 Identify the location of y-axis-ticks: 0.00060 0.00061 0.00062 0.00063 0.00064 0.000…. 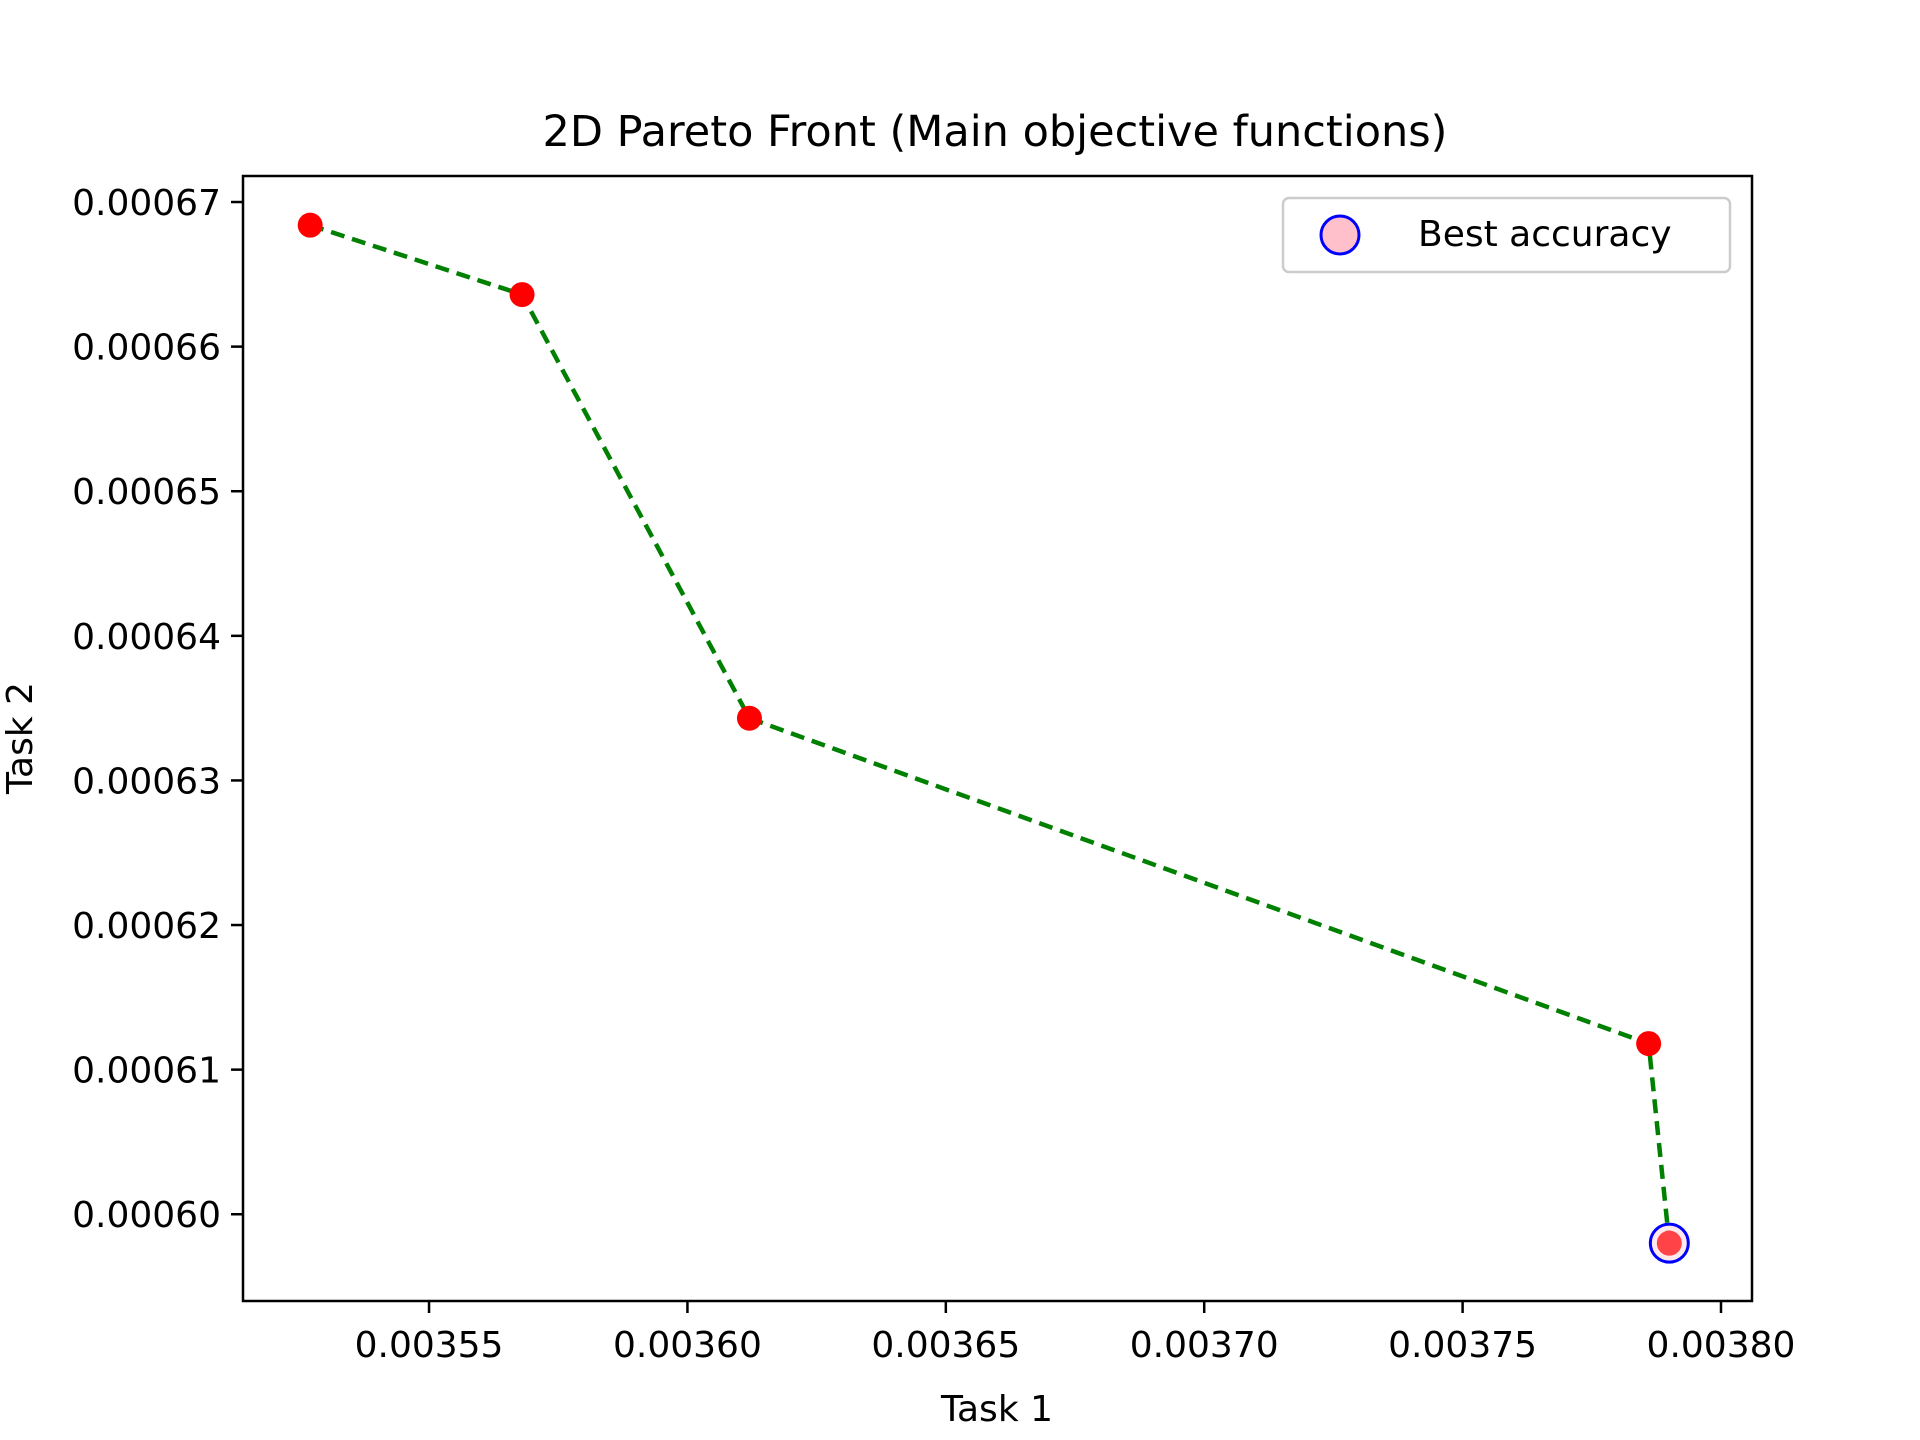
(157, 709).